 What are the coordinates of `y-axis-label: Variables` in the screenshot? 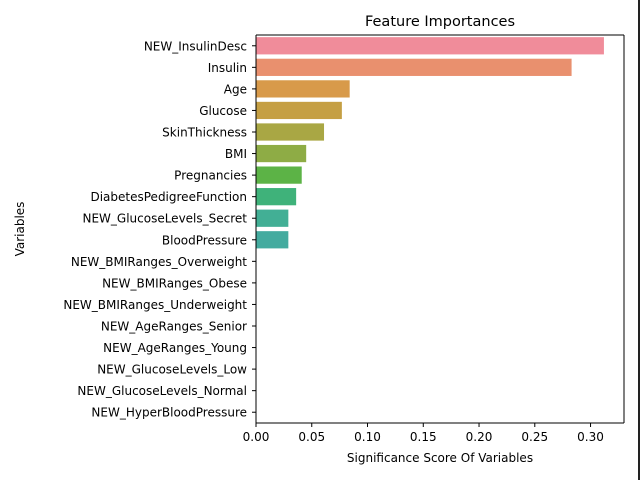 It's located at (20, 229).